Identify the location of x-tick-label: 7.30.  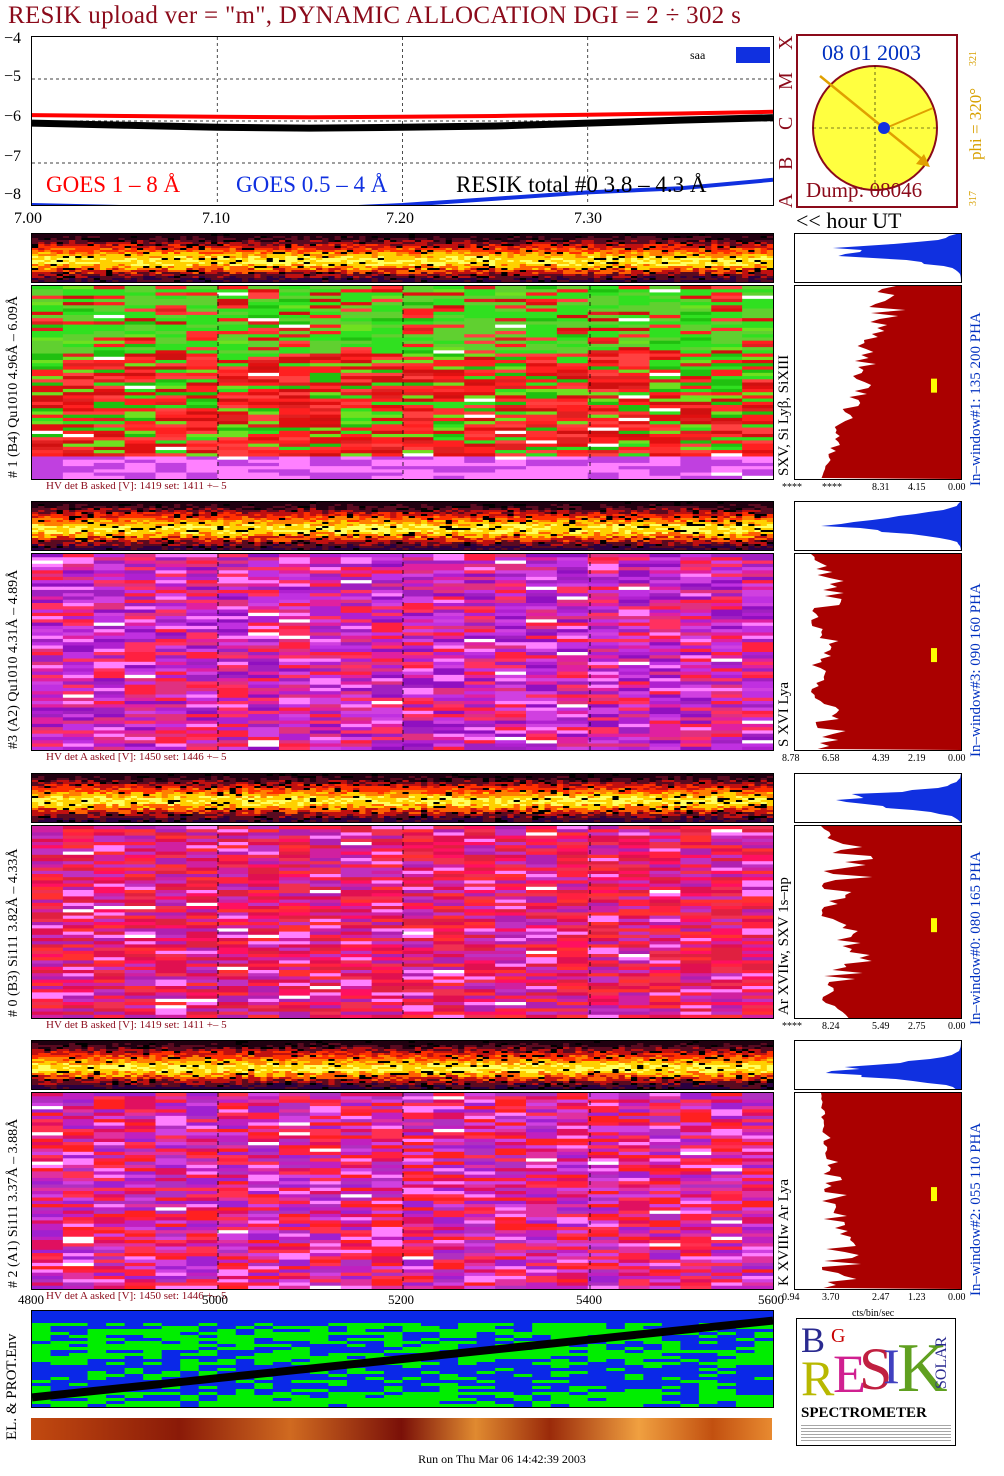
(588, 218).